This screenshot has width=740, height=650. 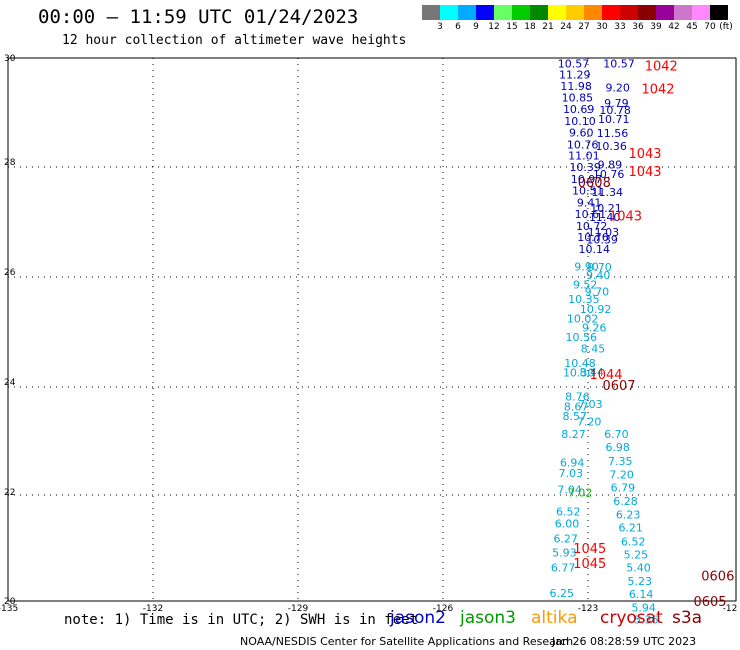 I want to click on swh-value-label: 10.10, so click(x=580, y=121).